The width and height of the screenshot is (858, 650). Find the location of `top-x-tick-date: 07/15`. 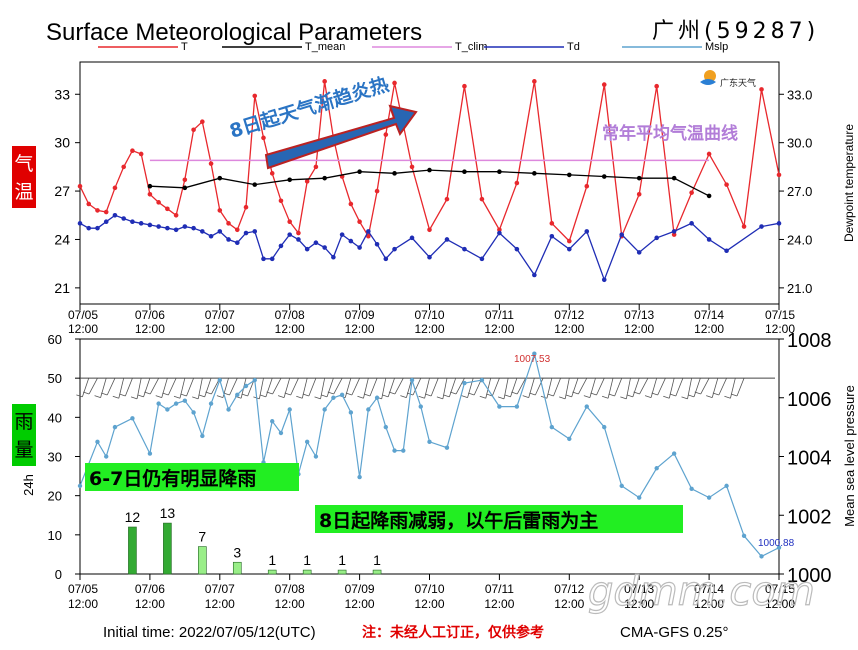

top-x-tick-date: 07/15 is located at coordinates (780, 315).